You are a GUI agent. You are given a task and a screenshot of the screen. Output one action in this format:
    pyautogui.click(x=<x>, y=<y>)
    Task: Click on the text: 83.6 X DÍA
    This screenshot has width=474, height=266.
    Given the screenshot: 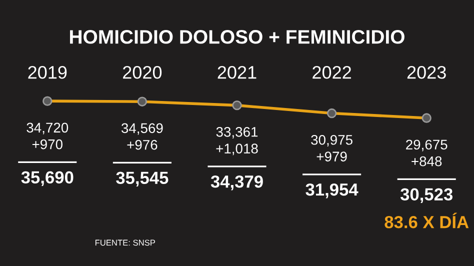 What is the action you would take?
    pyautogui.click(x=426, y=220)
    